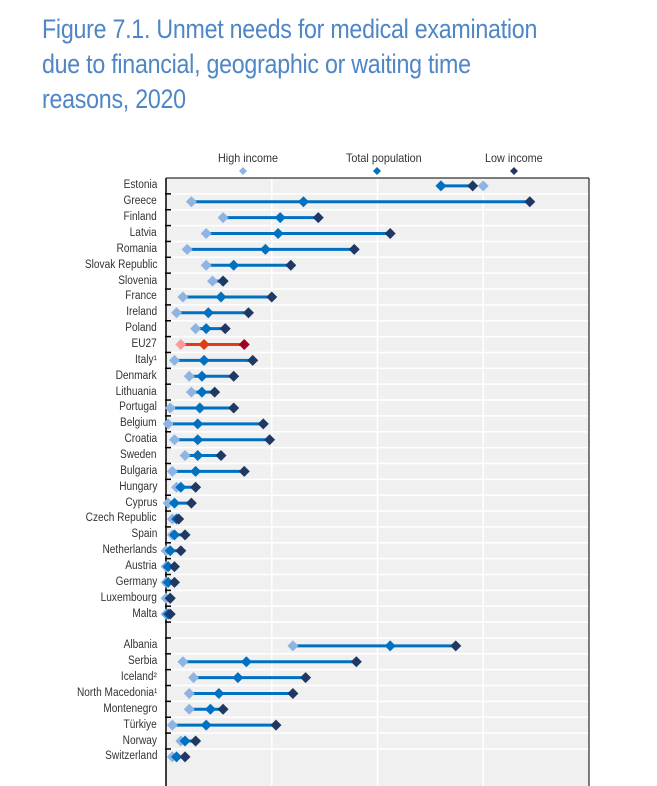  Describe the element at coordinates (514, 171) in the screenshot. I see `legend-marker-low-income` at that location.